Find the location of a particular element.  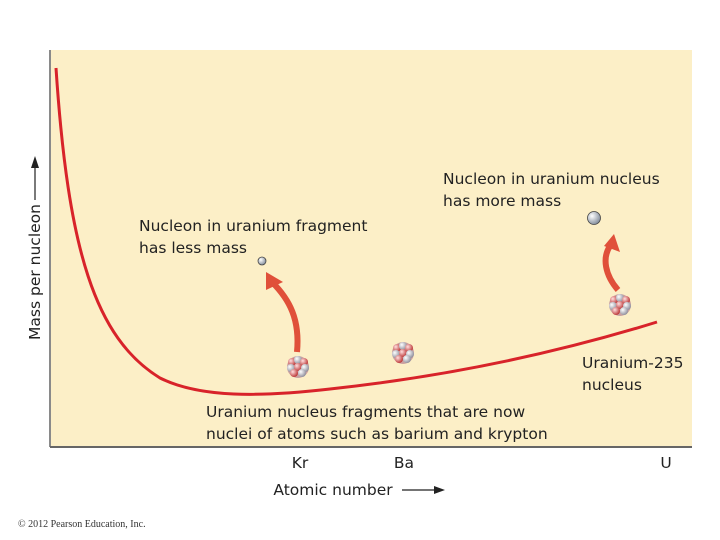

x-axis-label: Atomic number is located at coordinates (333, 490).